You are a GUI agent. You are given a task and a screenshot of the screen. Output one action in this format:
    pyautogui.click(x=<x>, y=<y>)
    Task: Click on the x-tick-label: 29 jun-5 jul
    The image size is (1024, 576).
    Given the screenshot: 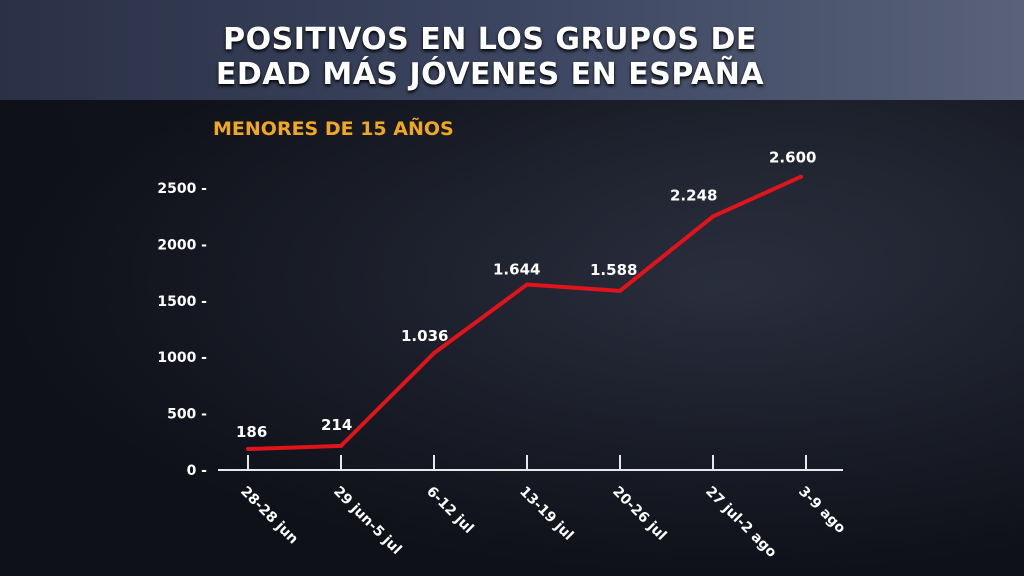 What is the action you would take?
    pyautogui.click(x=367, y=521)
    